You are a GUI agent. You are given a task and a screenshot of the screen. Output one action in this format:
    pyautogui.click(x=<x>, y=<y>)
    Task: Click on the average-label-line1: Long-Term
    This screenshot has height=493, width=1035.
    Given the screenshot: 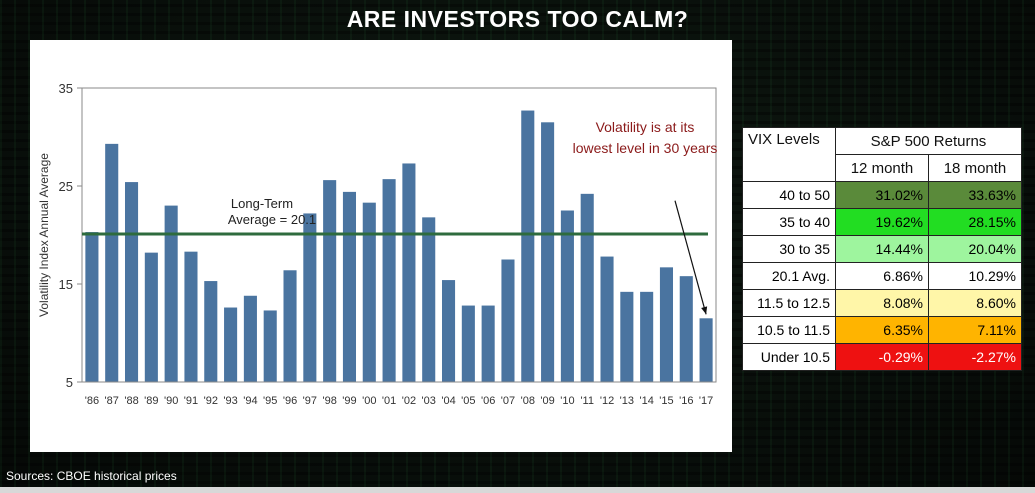 What is the action you would take?
    pyautogui.click(x=262, y=203)
    